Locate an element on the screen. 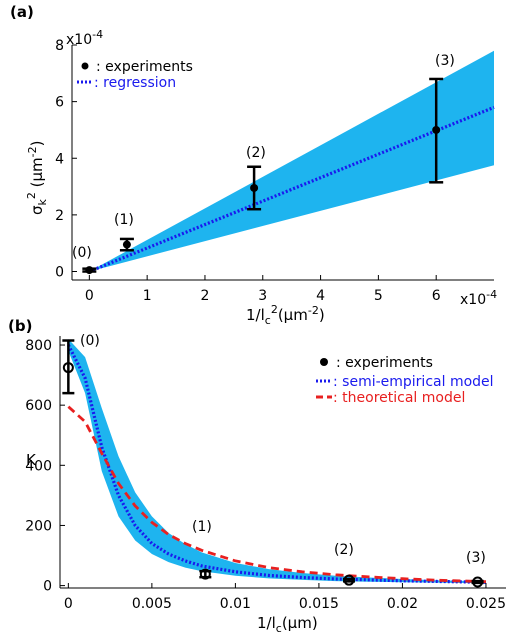 The height and width of the screenshot is (639, 532). panel-a-label: (a) is located at coordinates (22, 12).